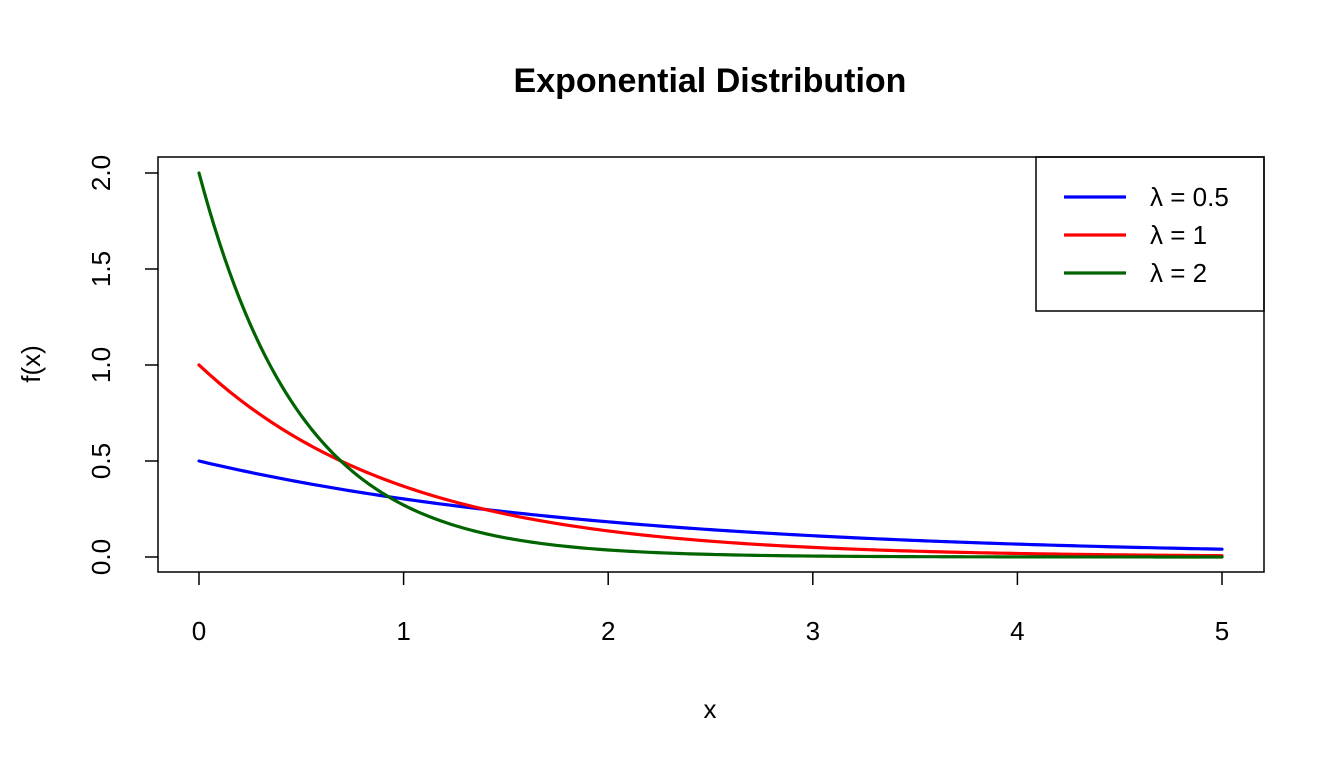 This screenshot has width=1344, height=768. I want to click on x-tick-label: 3, so click(813, 631).